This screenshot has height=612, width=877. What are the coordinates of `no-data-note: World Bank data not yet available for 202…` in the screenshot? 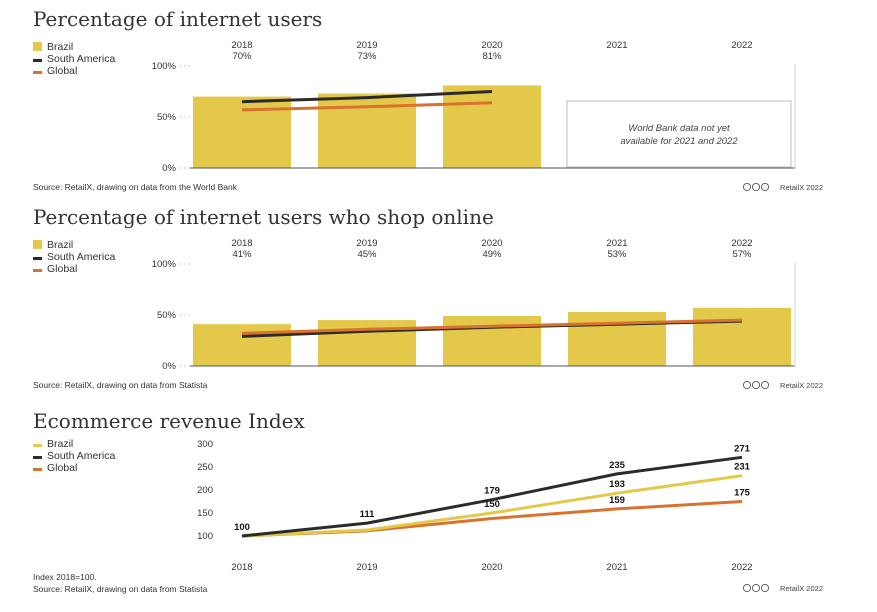 It's located at (679, 134).